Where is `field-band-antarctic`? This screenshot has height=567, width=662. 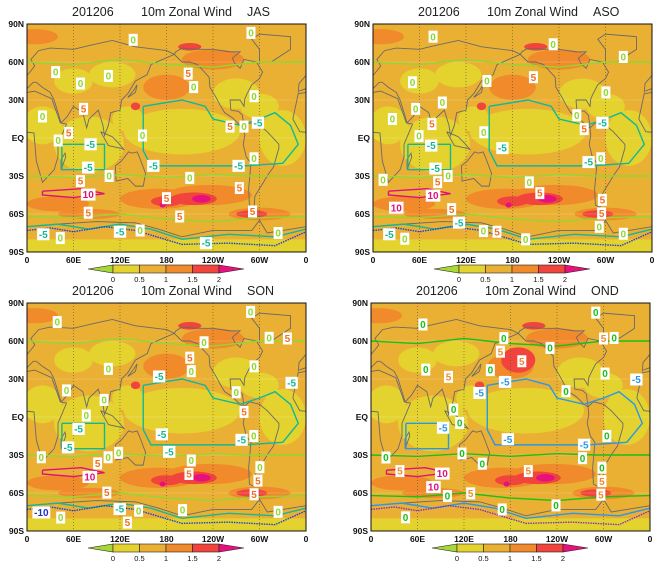
field-band-antarctic is located at coordinates (166, 245).